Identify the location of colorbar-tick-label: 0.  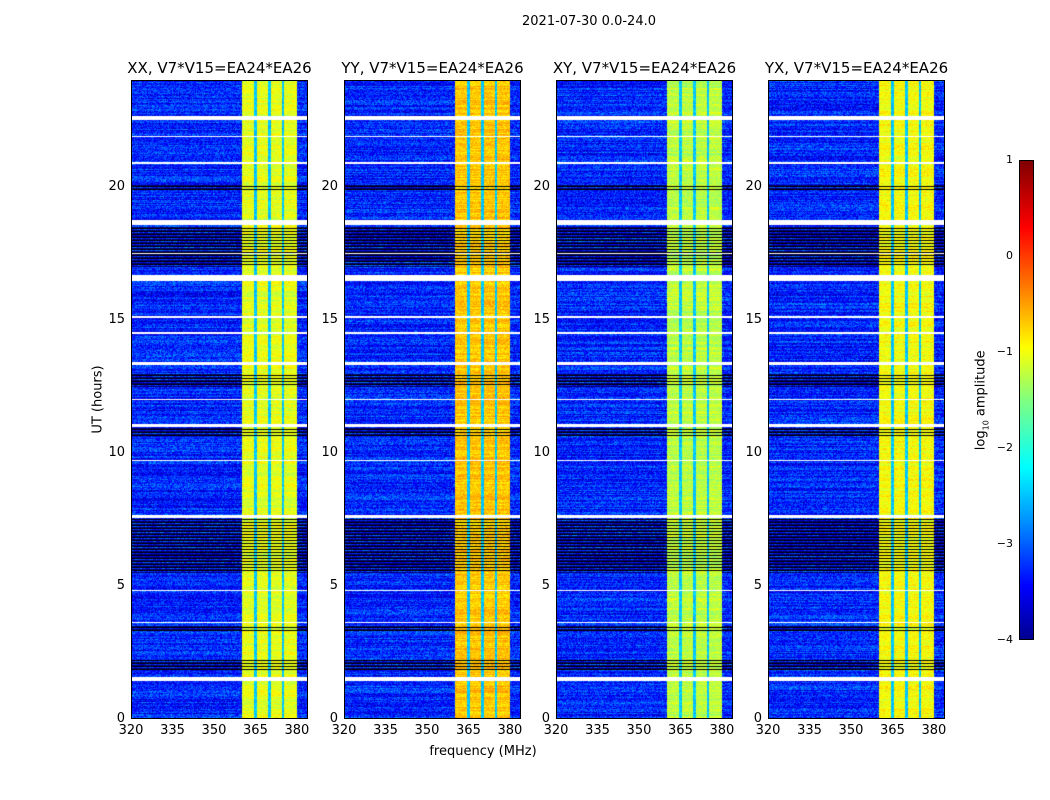
(1009, 255).